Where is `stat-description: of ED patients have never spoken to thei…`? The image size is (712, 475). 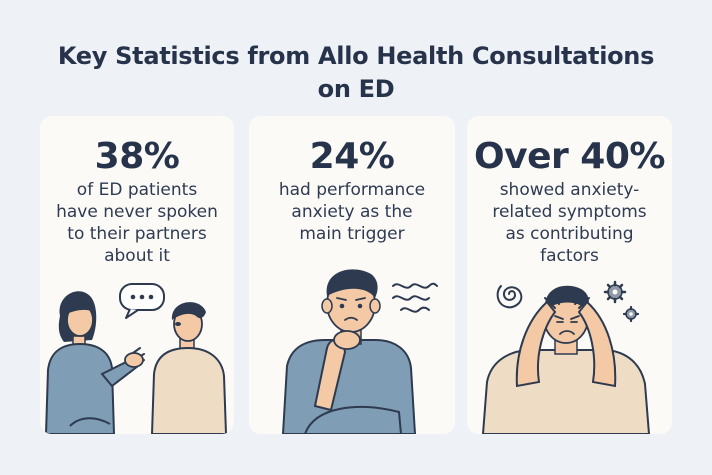 stat-description: of ED patients have never spoken to thei… is located at coordinates (137, 223).